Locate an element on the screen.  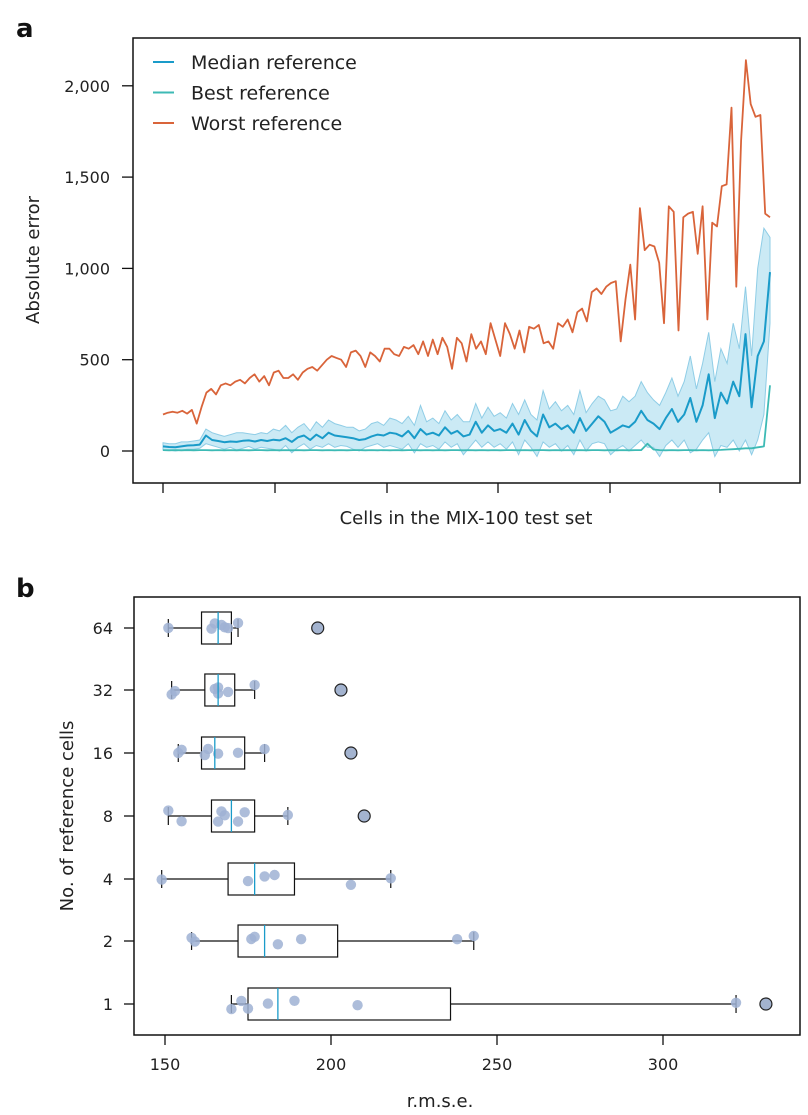
panel-a-y-axis-label: Absolute error is located at coordinates (33, 259).